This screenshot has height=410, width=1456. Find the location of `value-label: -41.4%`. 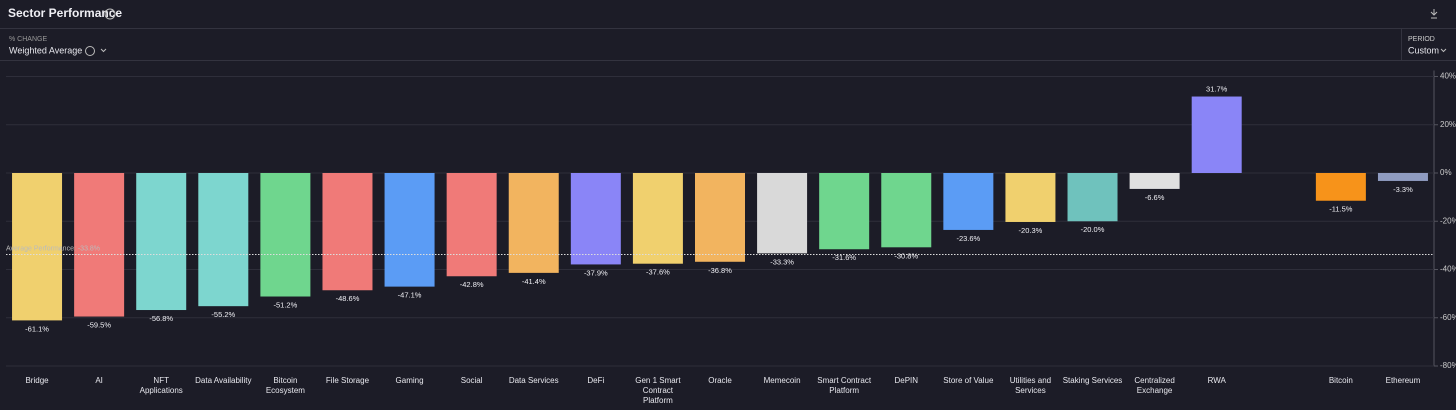

value-label: -41.4% is located at coordinates (534, 281).